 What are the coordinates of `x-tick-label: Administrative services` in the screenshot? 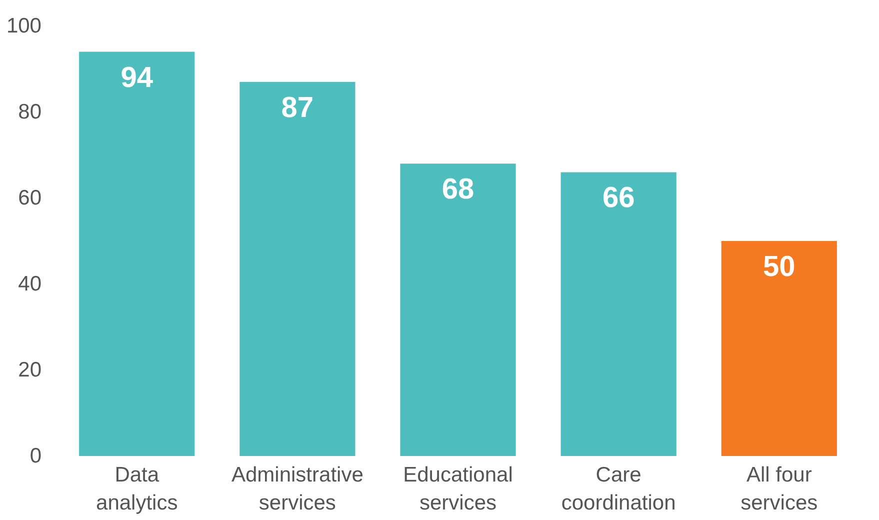 It's located at (297, 489).